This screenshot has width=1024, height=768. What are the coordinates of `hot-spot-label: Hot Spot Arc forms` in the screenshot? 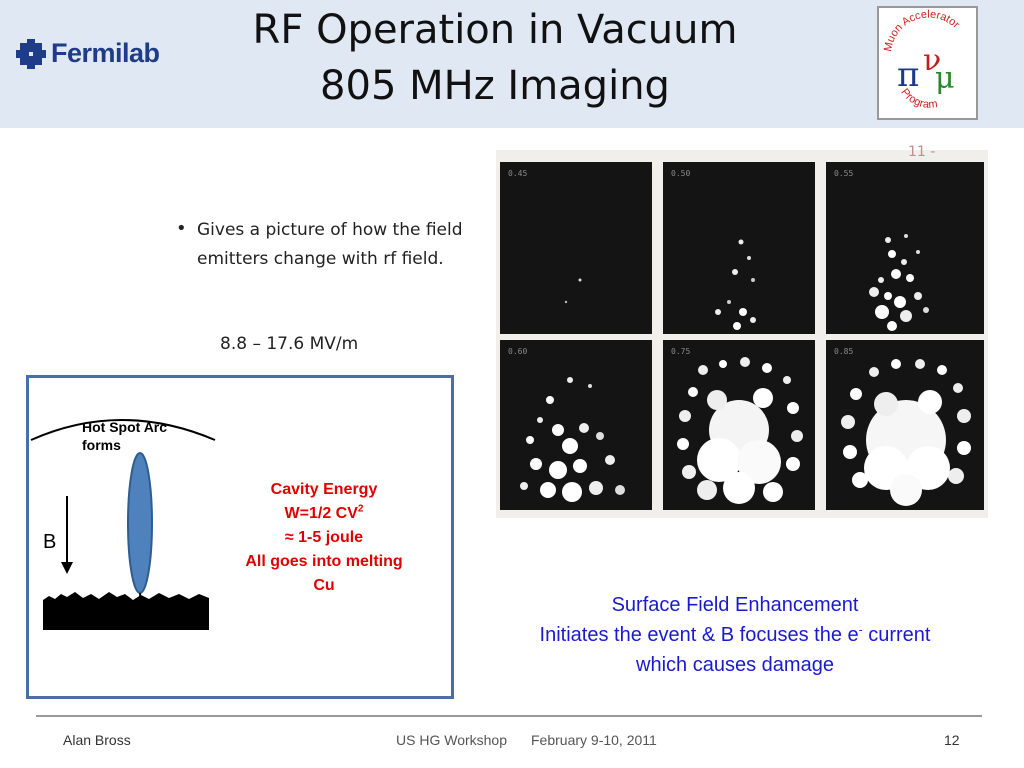 It's located at (125, 436).